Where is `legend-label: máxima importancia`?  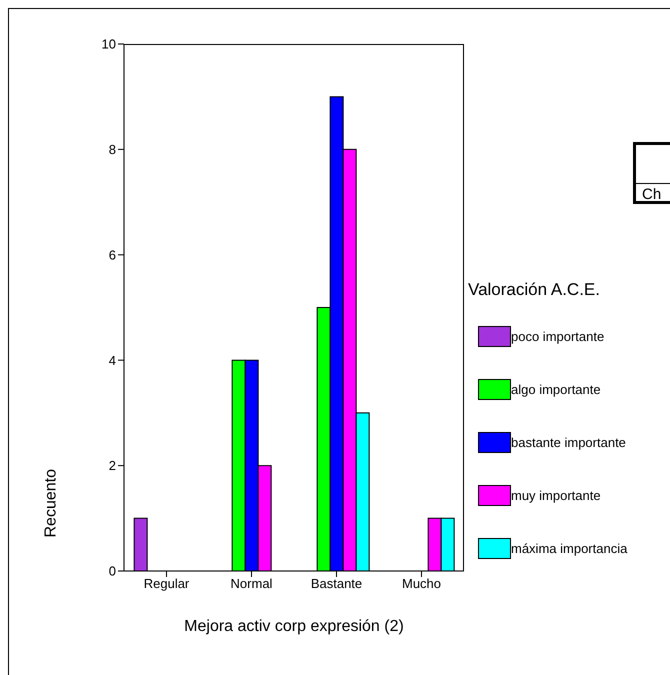
legend-label: máxima importancia is located at coordinates (569, 548).